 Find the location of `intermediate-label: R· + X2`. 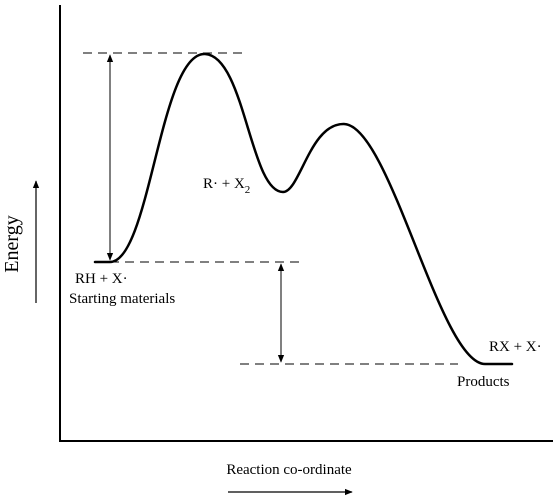

intermediate-label: R· + X2 is located at coordinates (226, 186).